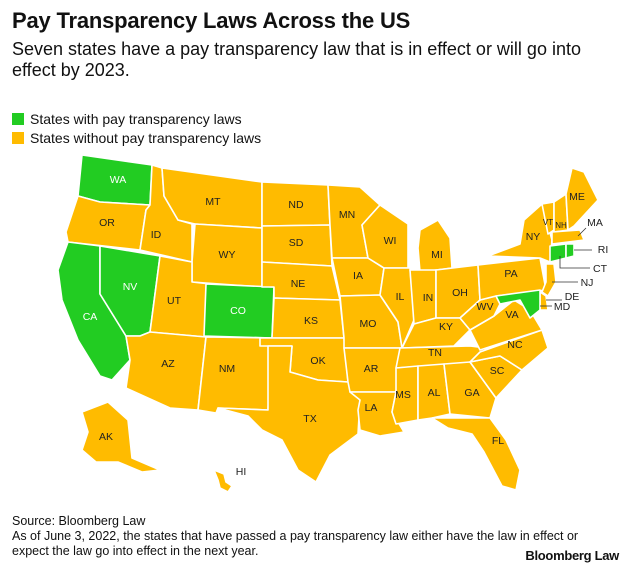 The width and height of the screenshot is (633, 571). I want to click on label-ct: CT, so click(600, 269).